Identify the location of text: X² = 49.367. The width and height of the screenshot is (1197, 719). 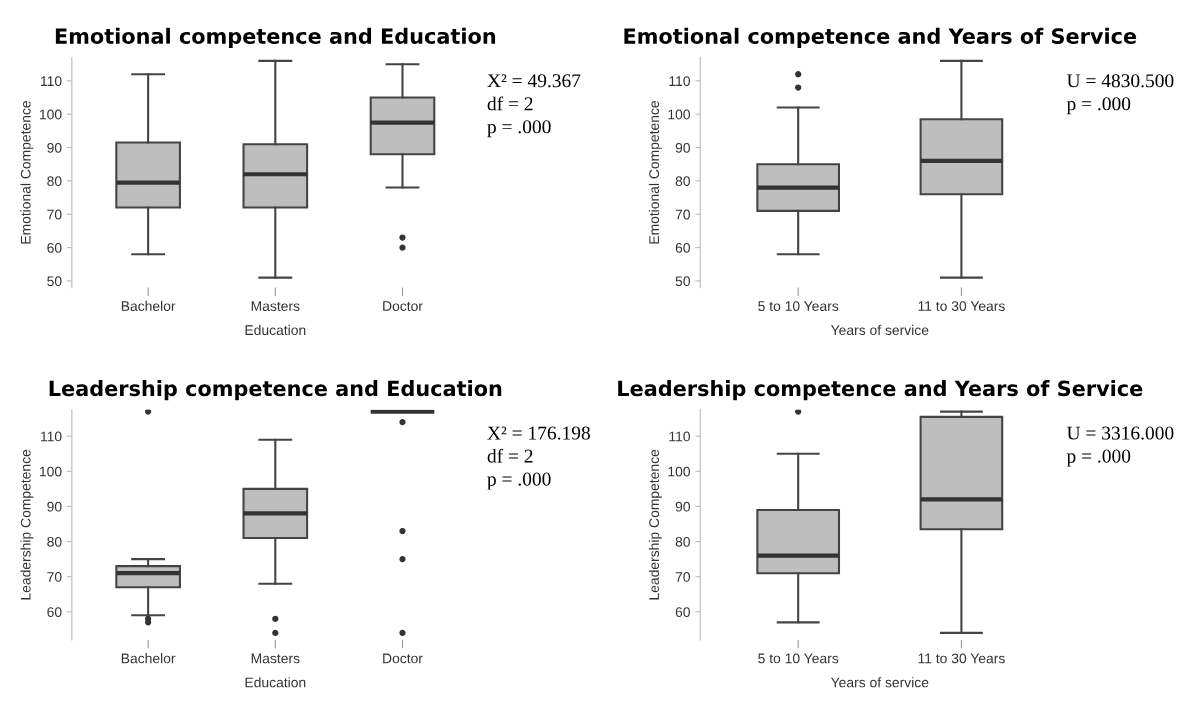
(534, 81).